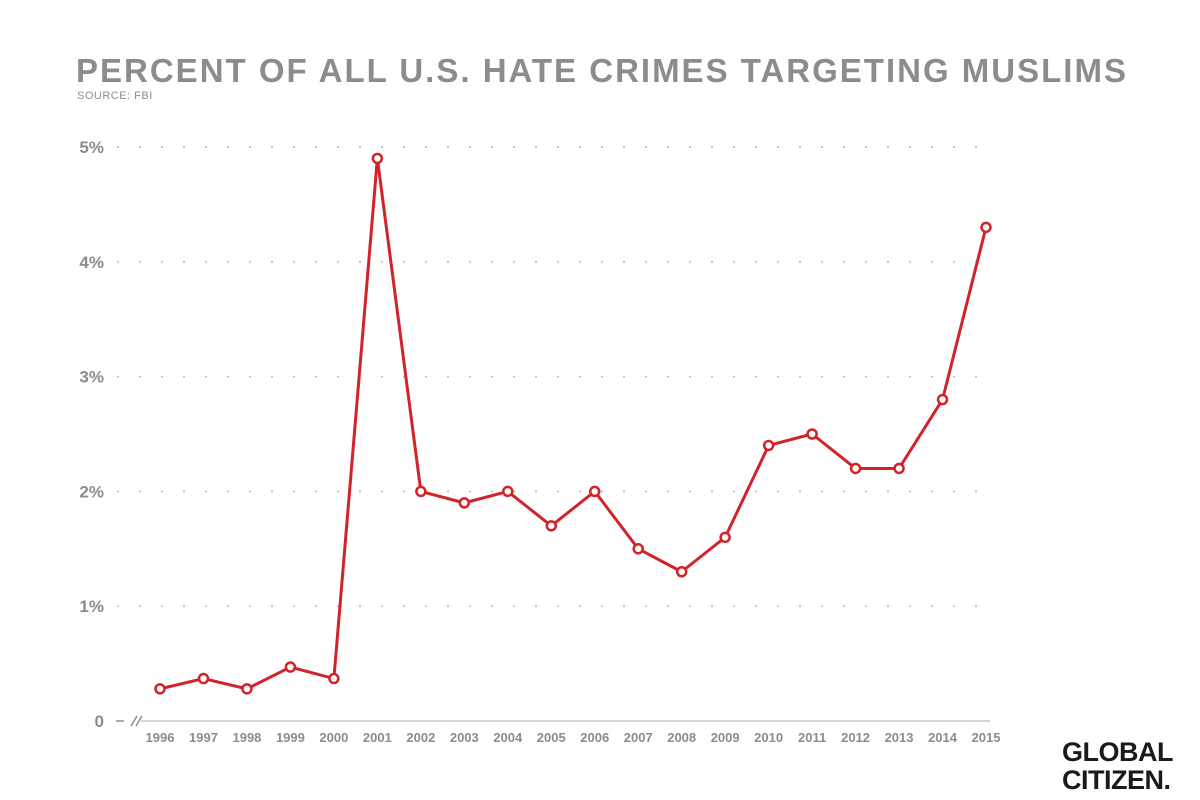 Image resolution: width=1200 pixels, height=800 pixels. Describe the element at coordinates (899, 737) in the screenshot. I see `x-tick-label: 2013` at that location.